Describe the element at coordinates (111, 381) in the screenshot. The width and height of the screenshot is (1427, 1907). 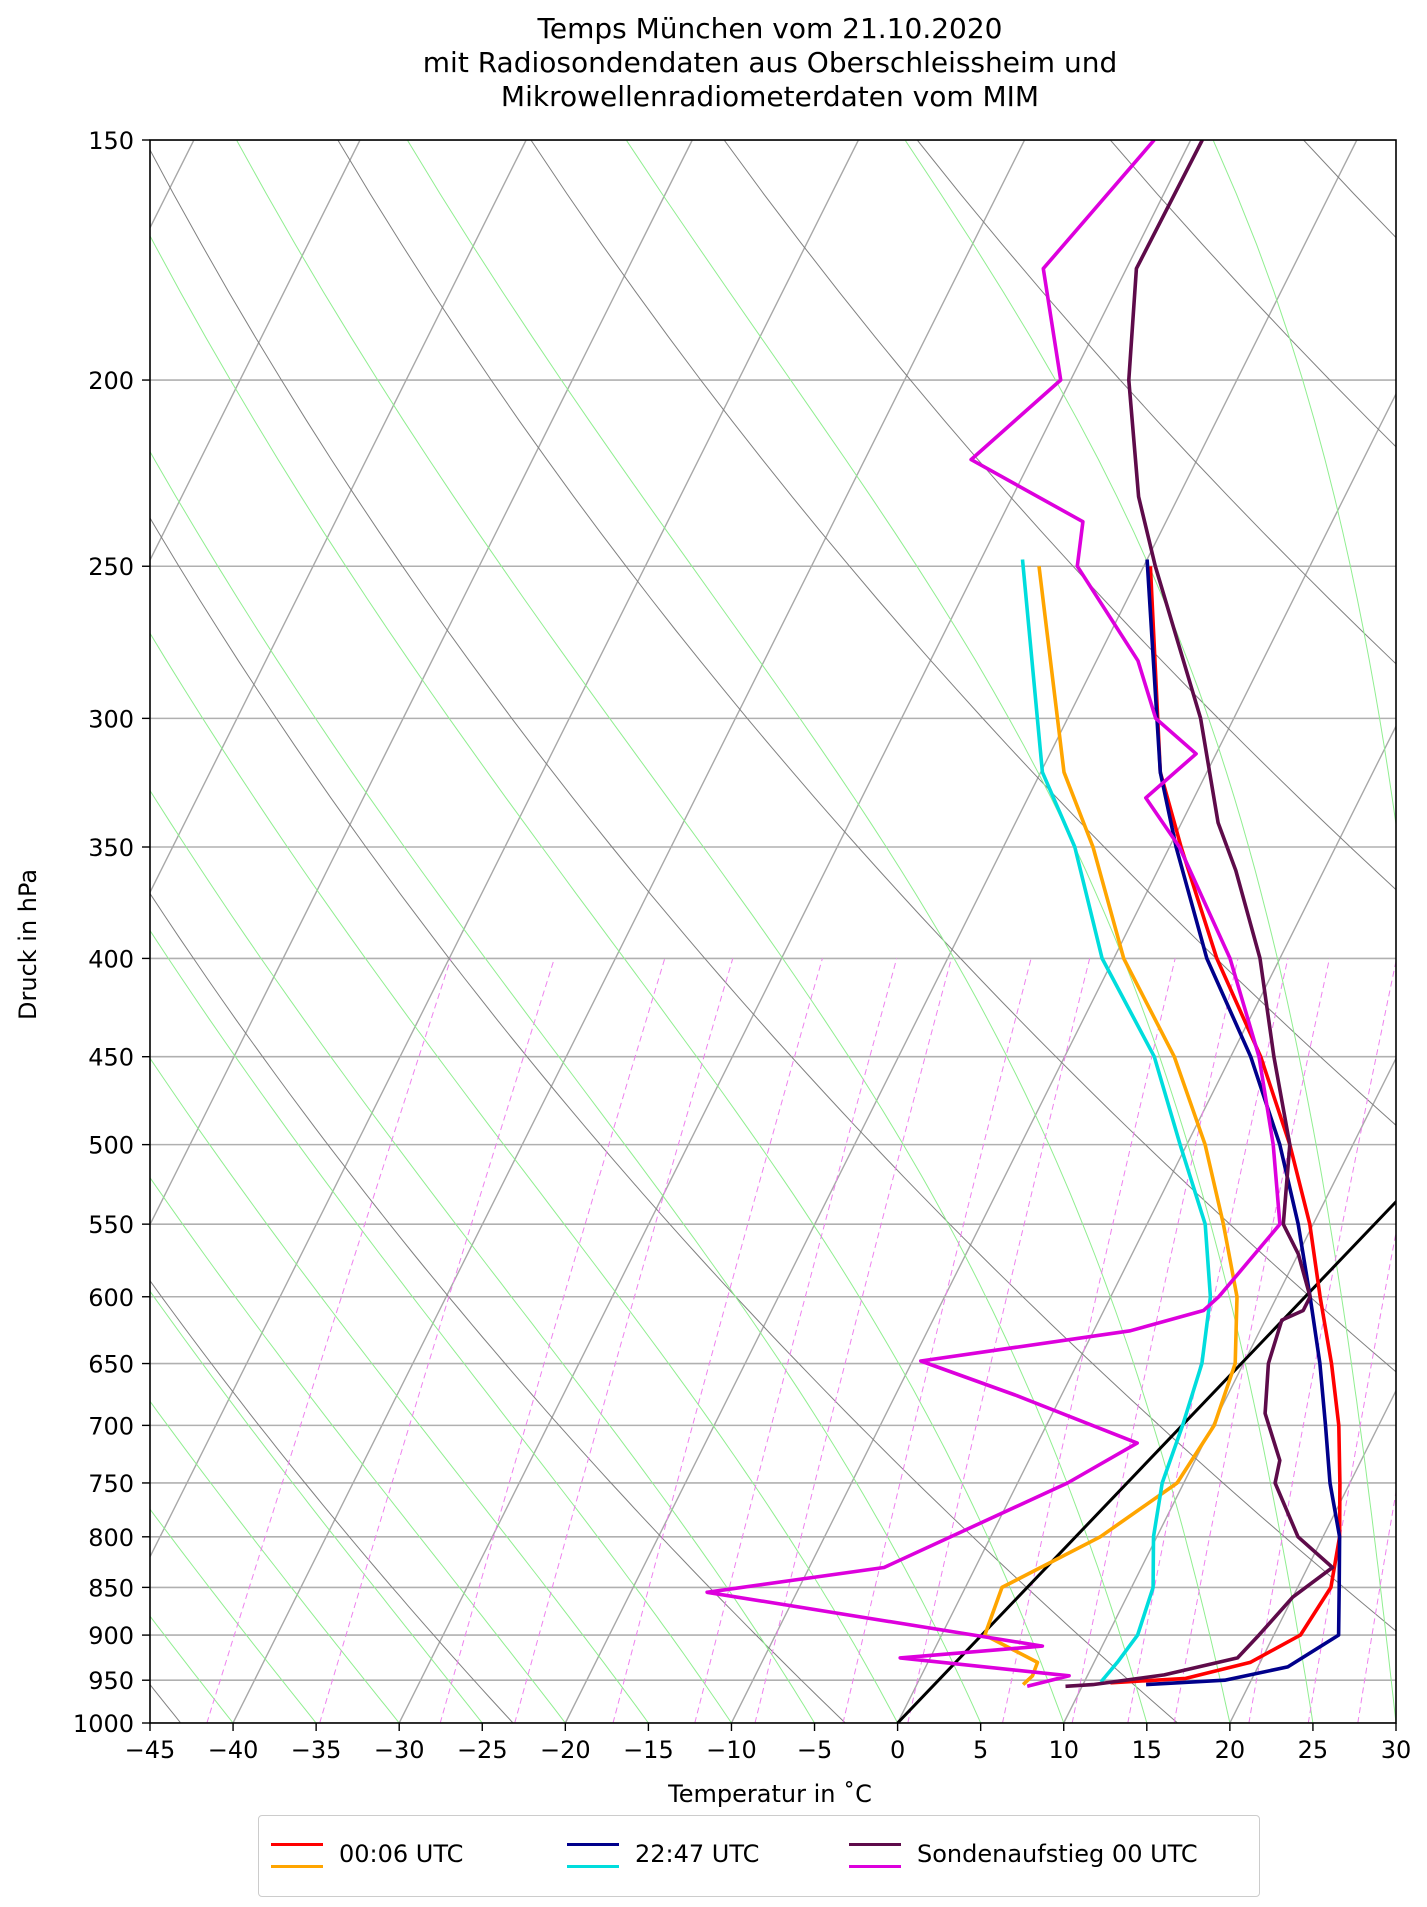
I see `y-tick-label: 200` at that location.